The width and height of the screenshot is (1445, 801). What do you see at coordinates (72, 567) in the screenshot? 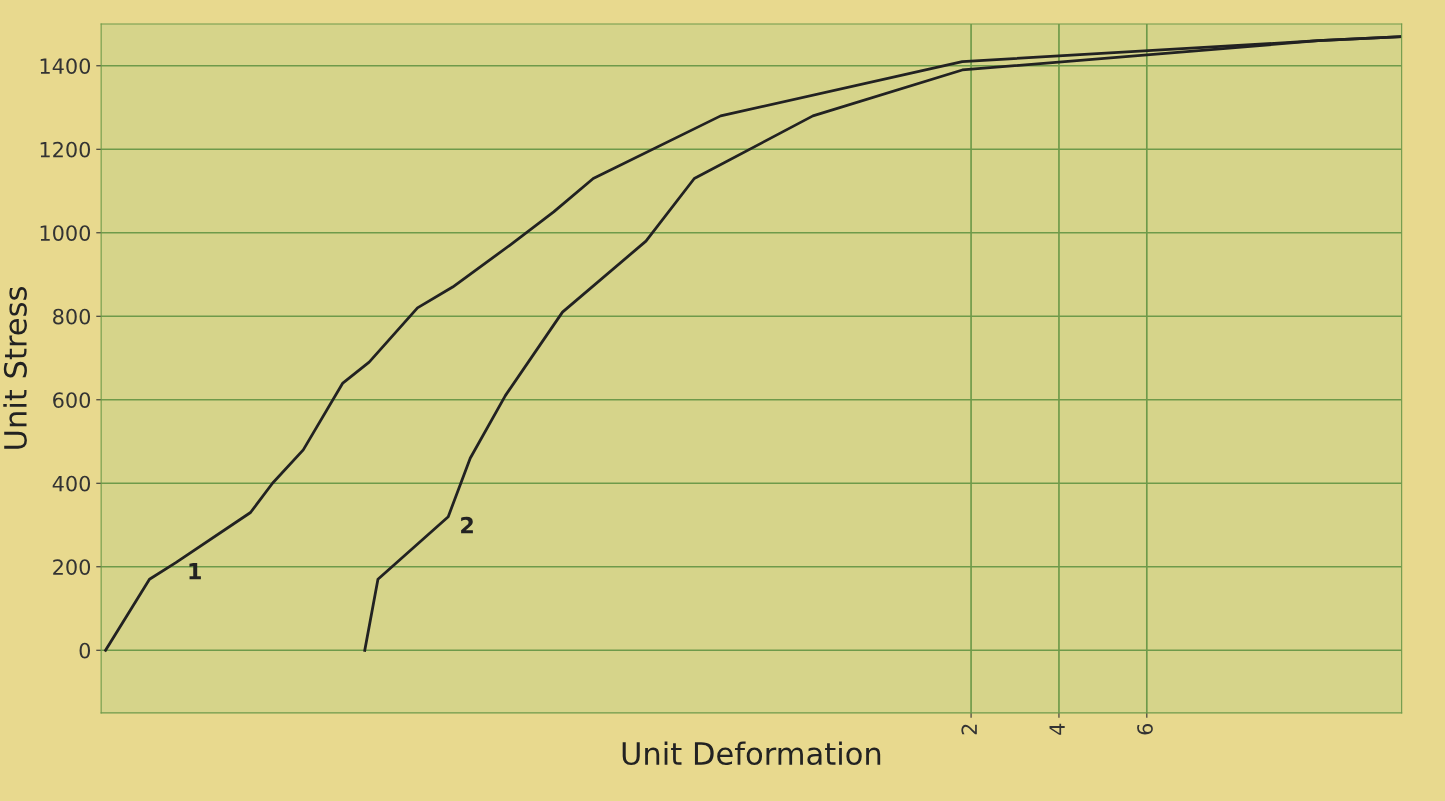
I see `y-tick-label: 200` at bounding box center [72, 567].